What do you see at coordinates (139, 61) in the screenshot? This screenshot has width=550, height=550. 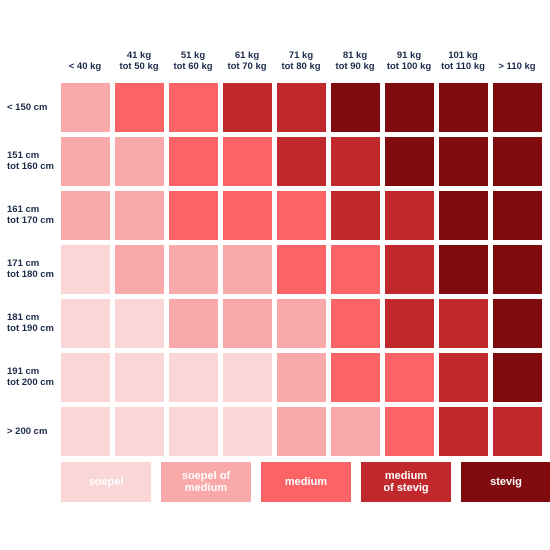 I see `column-header: 41 kg tot 50 kg` at bounding box center [139, 61].